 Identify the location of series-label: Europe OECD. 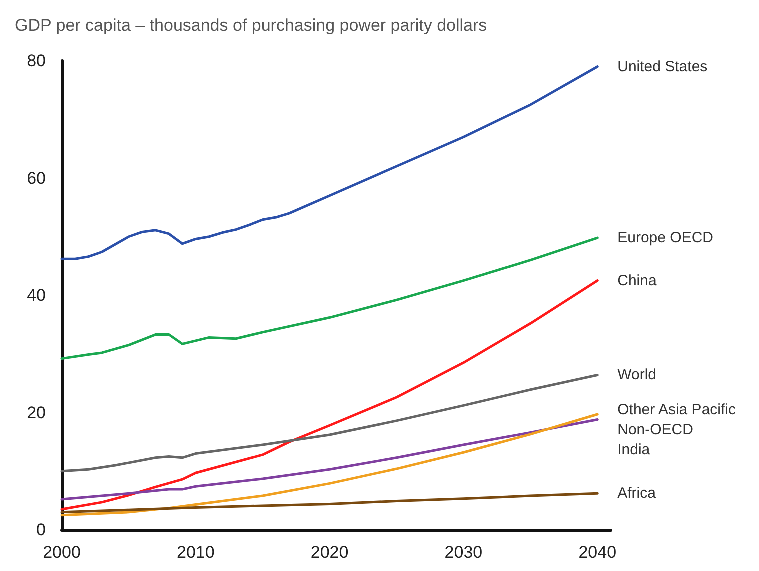
(666, 238).